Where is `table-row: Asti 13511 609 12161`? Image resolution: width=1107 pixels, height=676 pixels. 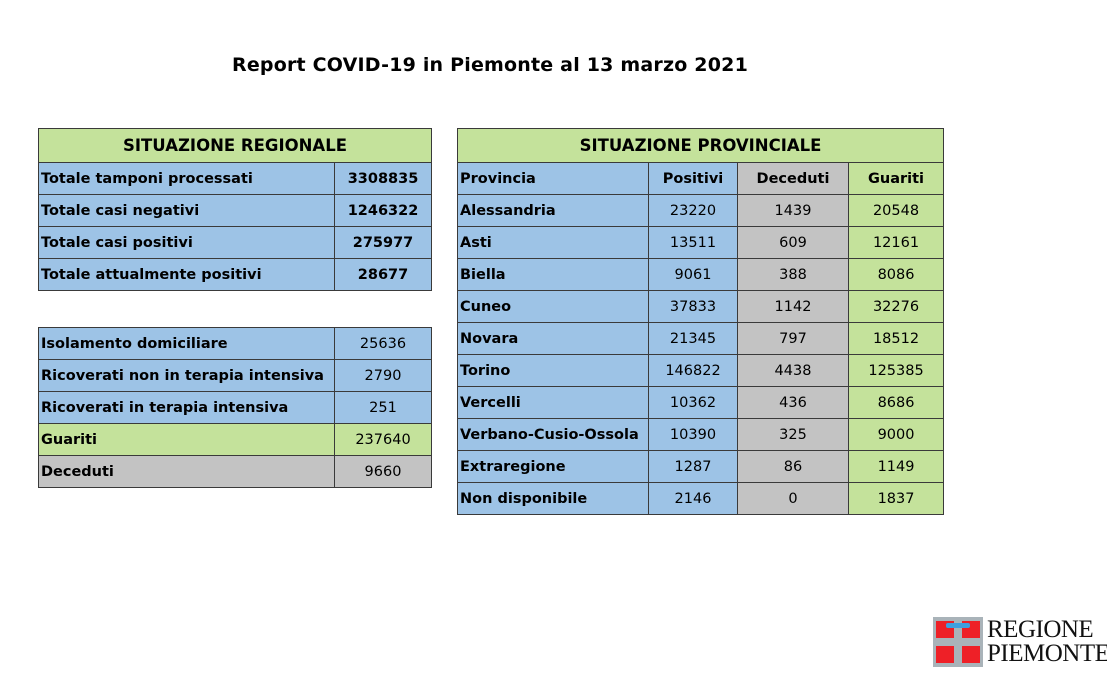
table-row: Asti 13511 609 12161 is located at coordinates (701, 242).